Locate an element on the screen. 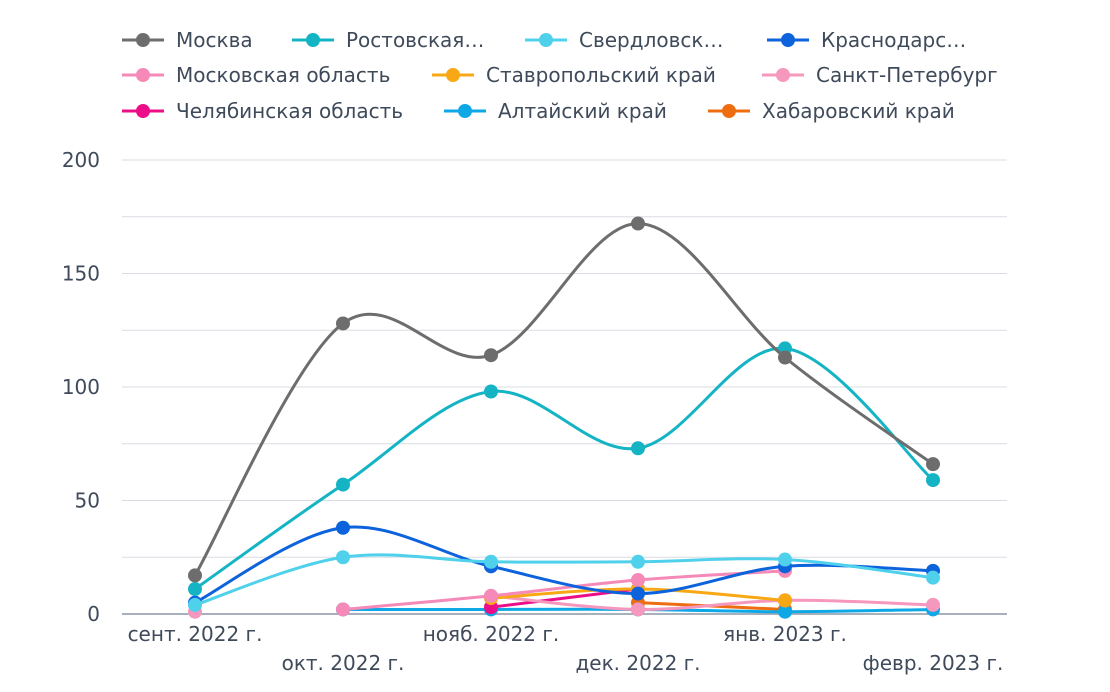 This screenshot has width=1110, height=692. legend-label: Алтайский край is located at coordinates (582, 111).